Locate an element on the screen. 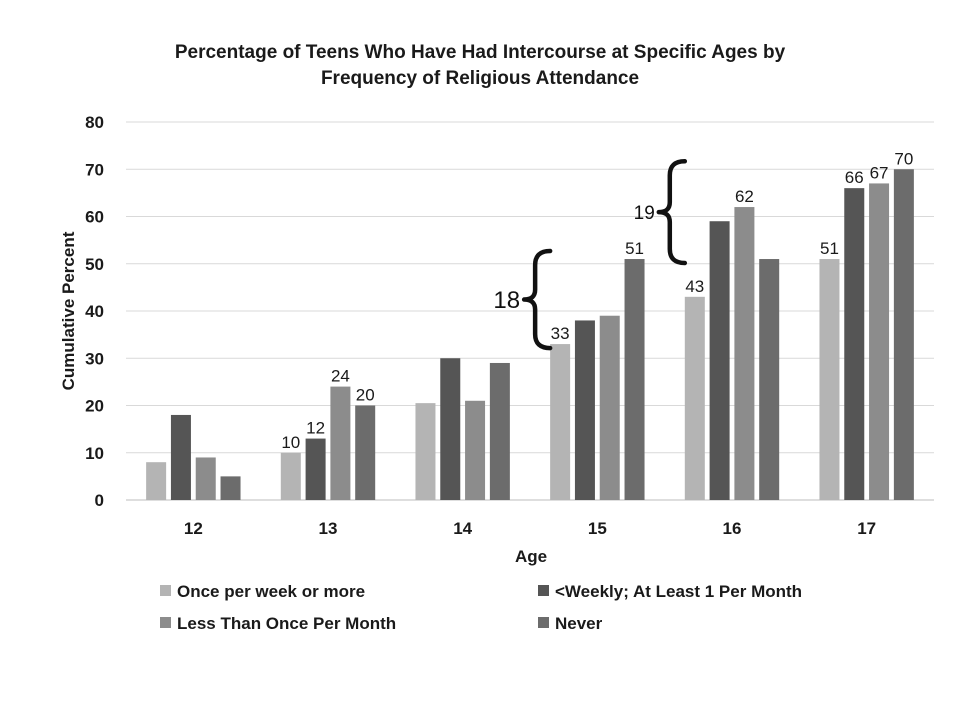 This screenshot has height=720, width=956. legend-label-3: Less Than Once Per Month is located at coordinates (286, 623).